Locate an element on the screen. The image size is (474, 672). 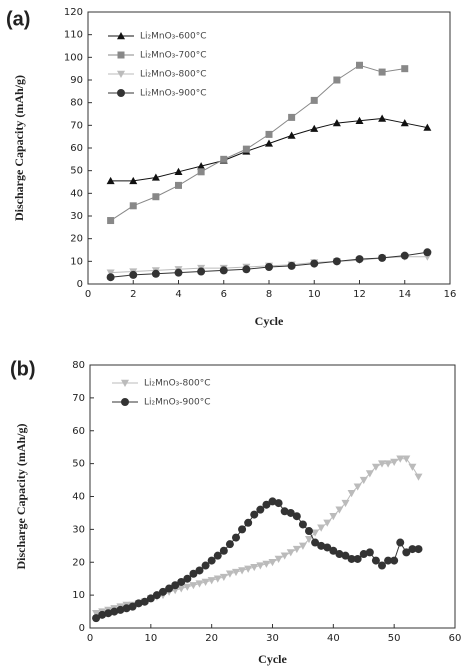
legend-label: Li₂MnO₃-600°C is located at coordinates (173, 37).